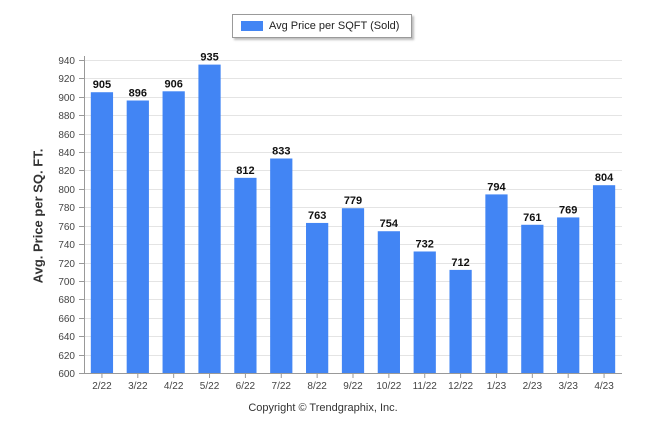 The height and width of the screenshot is (434, 646). Describe the element at coordinates (66, 79) in the screenshot. I see `y-tick-label: 920` at that location.